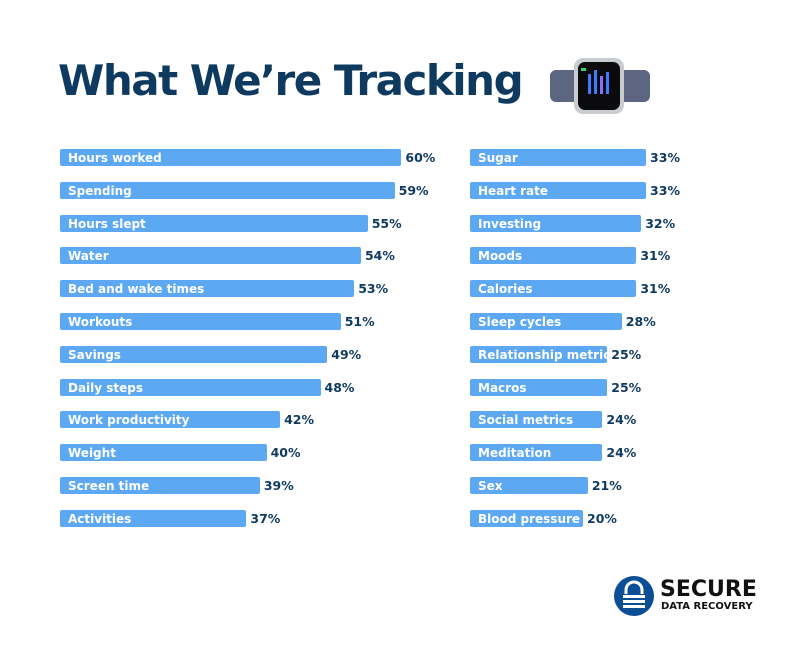 The image size is (800, 663). Describe the element at coordinates (291, 80) in the screenshot. I see `chart-title: What We’re Tracking` at that location.